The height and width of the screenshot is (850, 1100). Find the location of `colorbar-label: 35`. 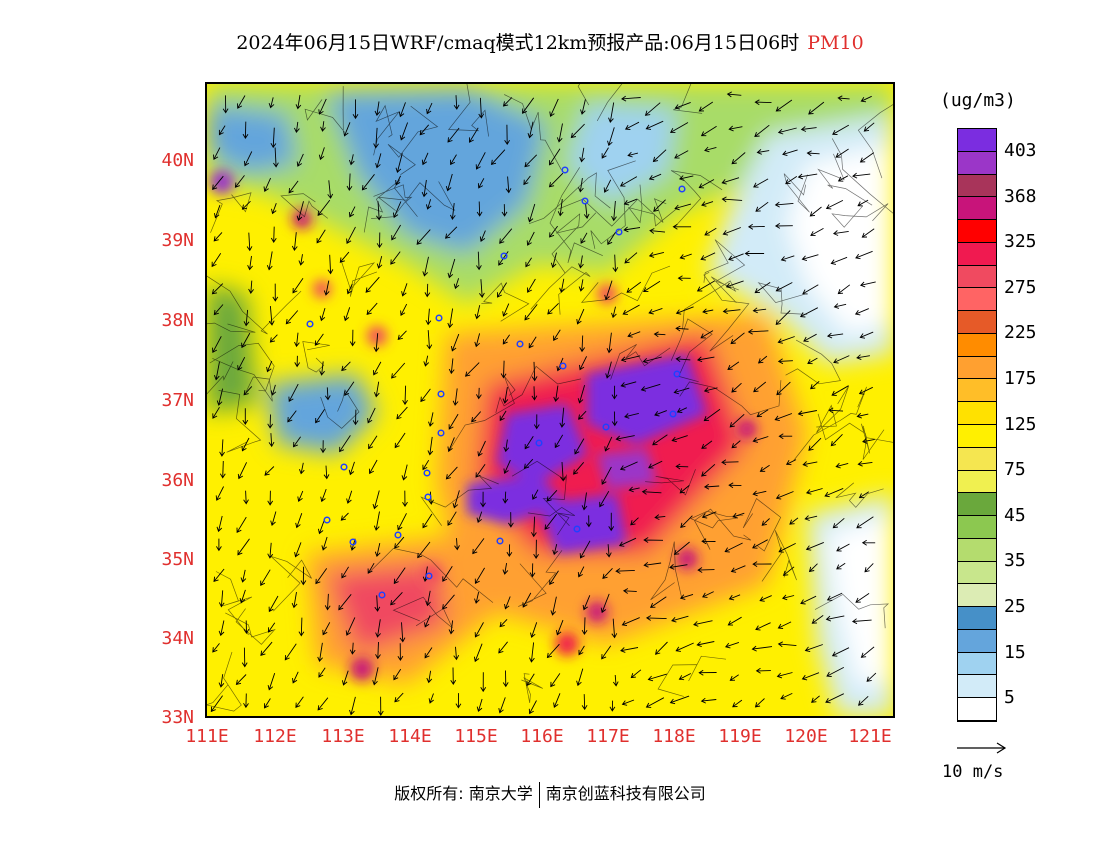

colorbar-label: 35 is located at coordinates (1015, 561).